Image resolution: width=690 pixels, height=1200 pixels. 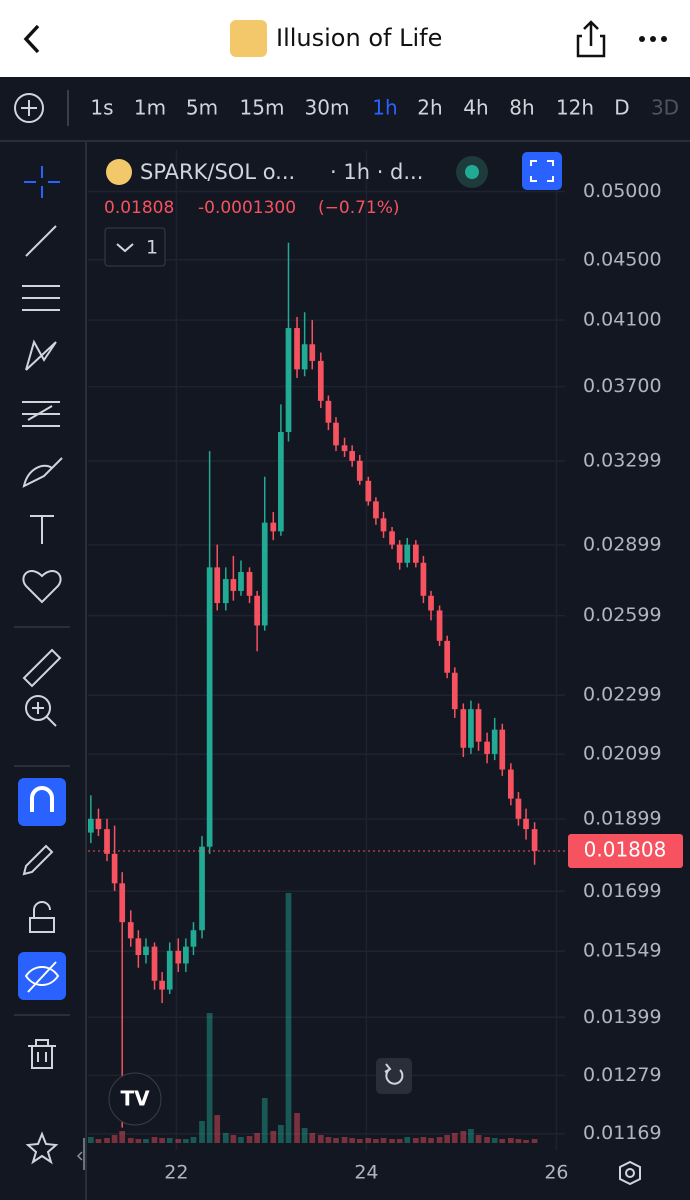 What do you see at coordinates (42, 668) in the screenshot?
I see `ruler-tool` at bounding box center [42, 668].